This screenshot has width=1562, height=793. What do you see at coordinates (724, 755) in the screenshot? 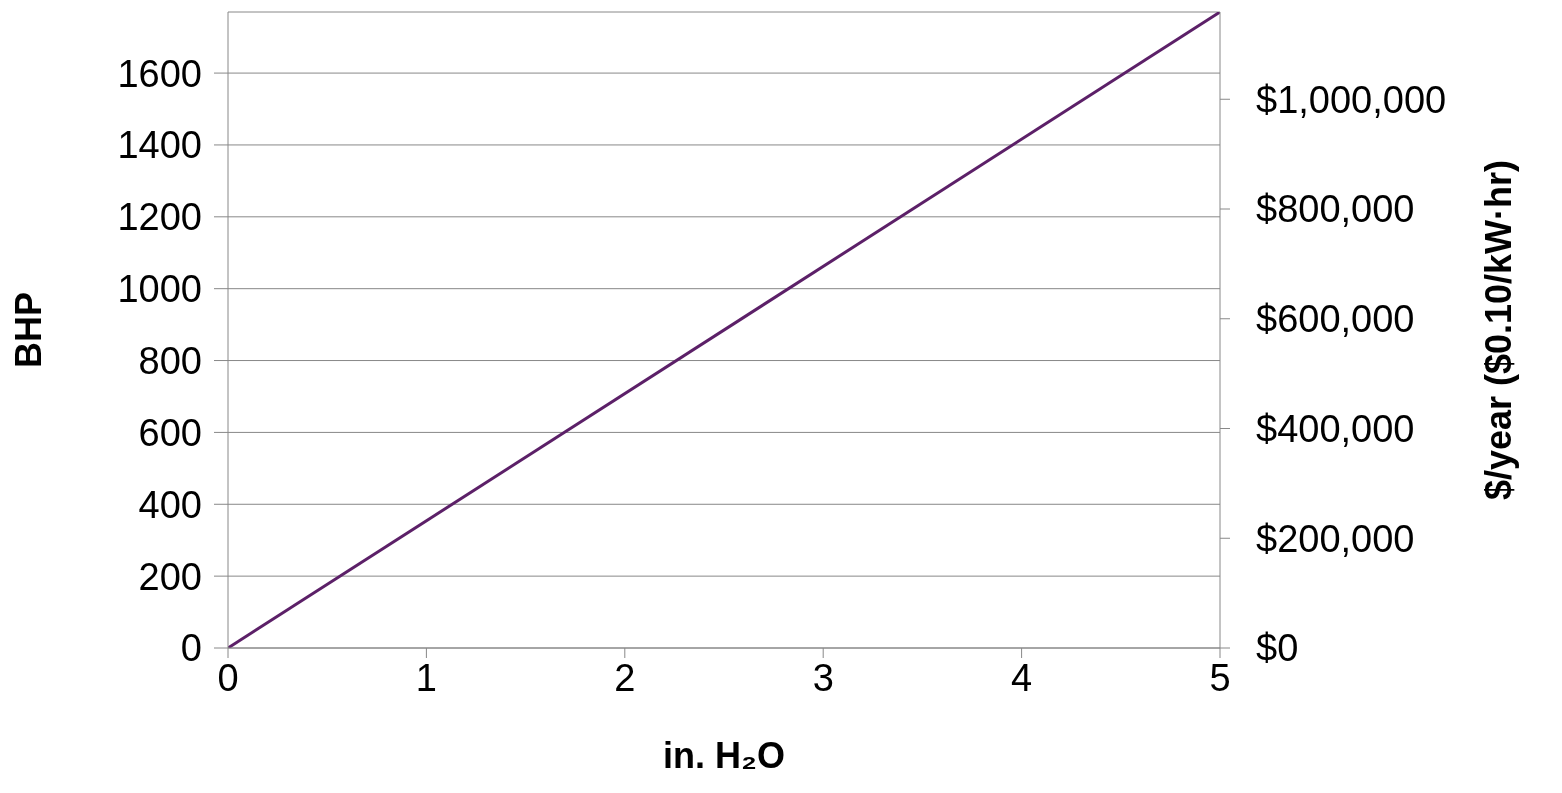
I see `x-axis-title: in. H₂O` at bounding box center [724, 755].